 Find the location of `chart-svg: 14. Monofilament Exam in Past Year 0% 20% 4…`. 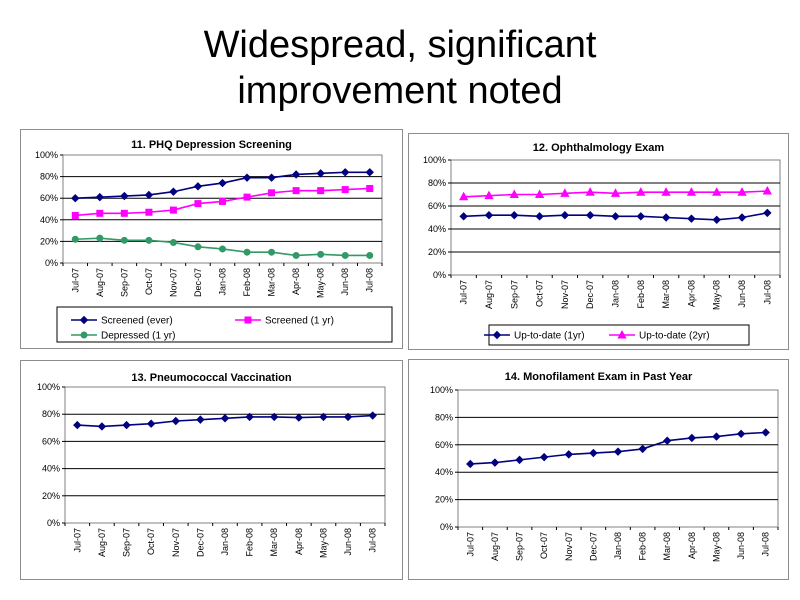

chart-svg: 14. Monofilament Exam in Past Year 0% 20% 4… is located at coordinates (604, 466).